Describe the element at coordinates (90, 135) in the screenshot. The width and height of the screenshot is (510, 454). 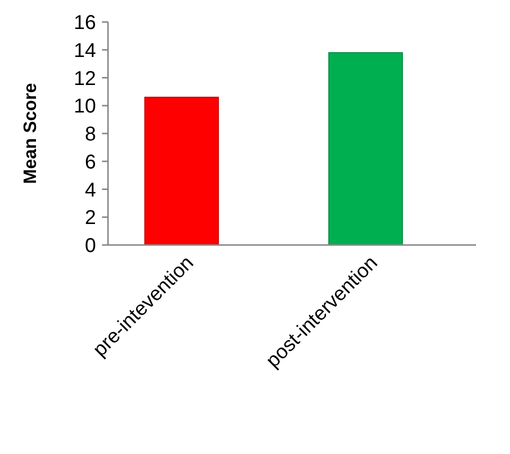
I see `y-tick-label: 8` at that location.